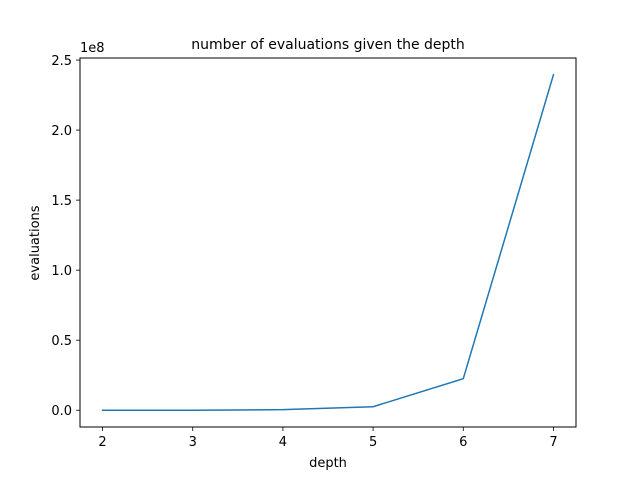 The height and width of the screenshot is (484, 640). I want to click on x-tick-label: 4, so click(283, 442).